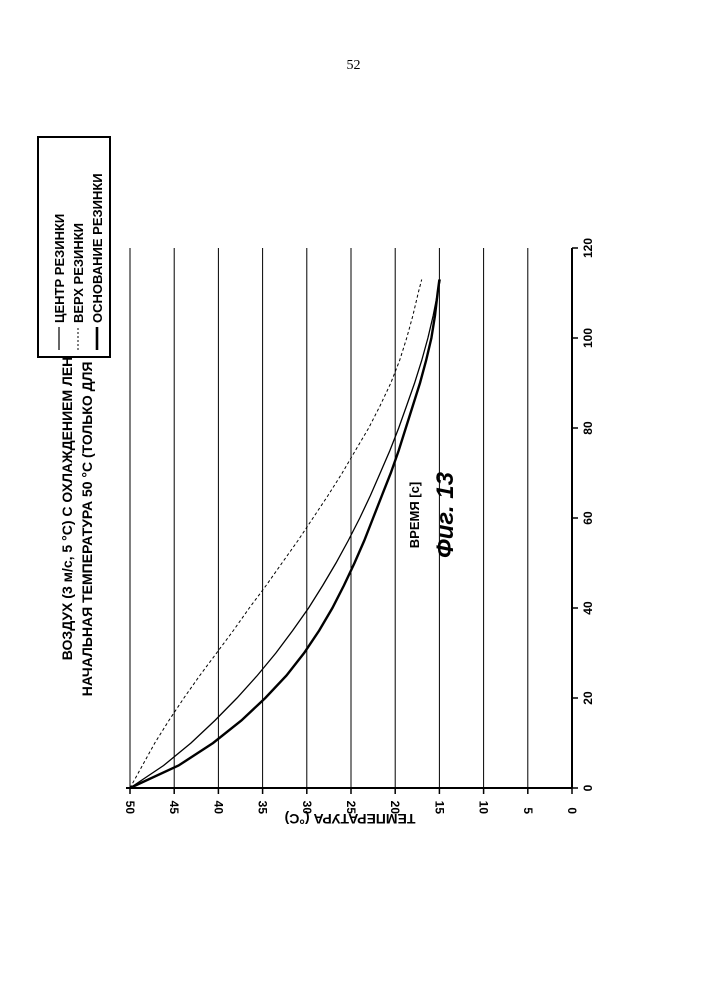  Describe the element at coordinates (263, 808) in the screenshot. I see `y-tick-label: 35` at that location.